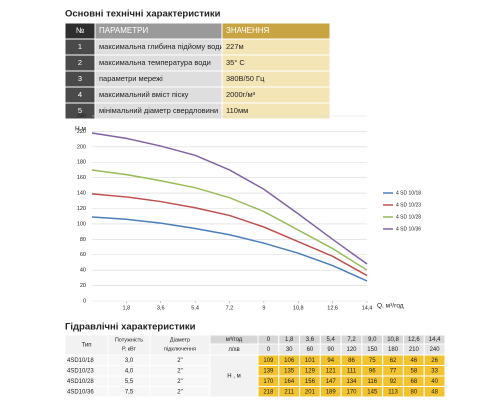 The width and height of the screenshot is (500, 400). What do you see at coordinates (268, 371) in the screenshot?
I see `cell-text: 139` at bounding box center [268, 371].